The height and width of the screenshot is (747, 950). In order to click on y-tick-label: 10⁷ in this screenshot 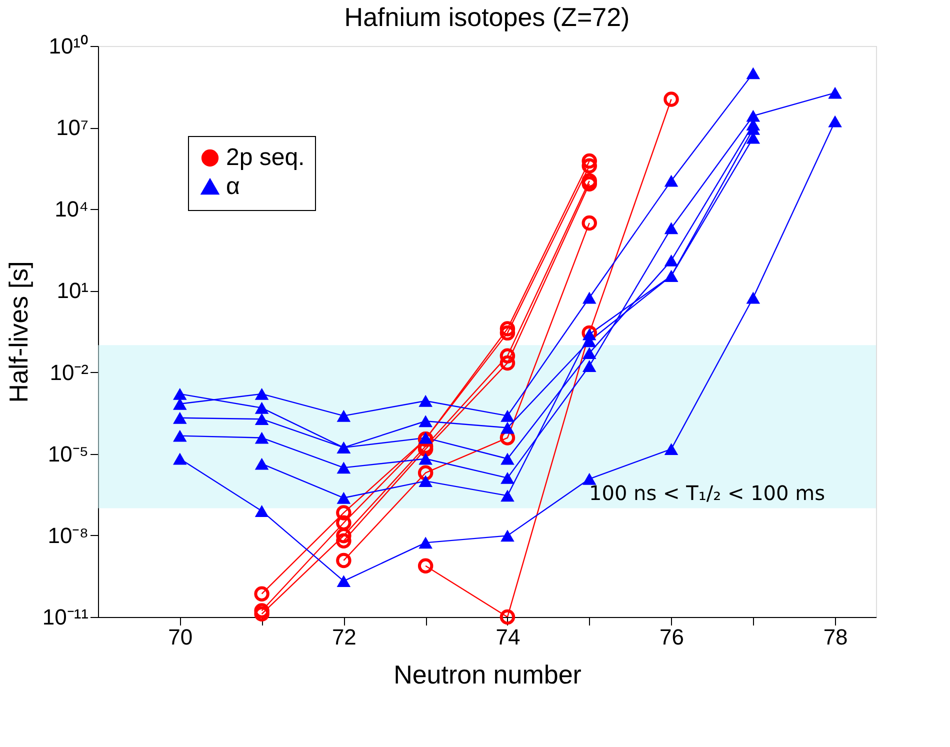, I will do `click(72, 127)`.